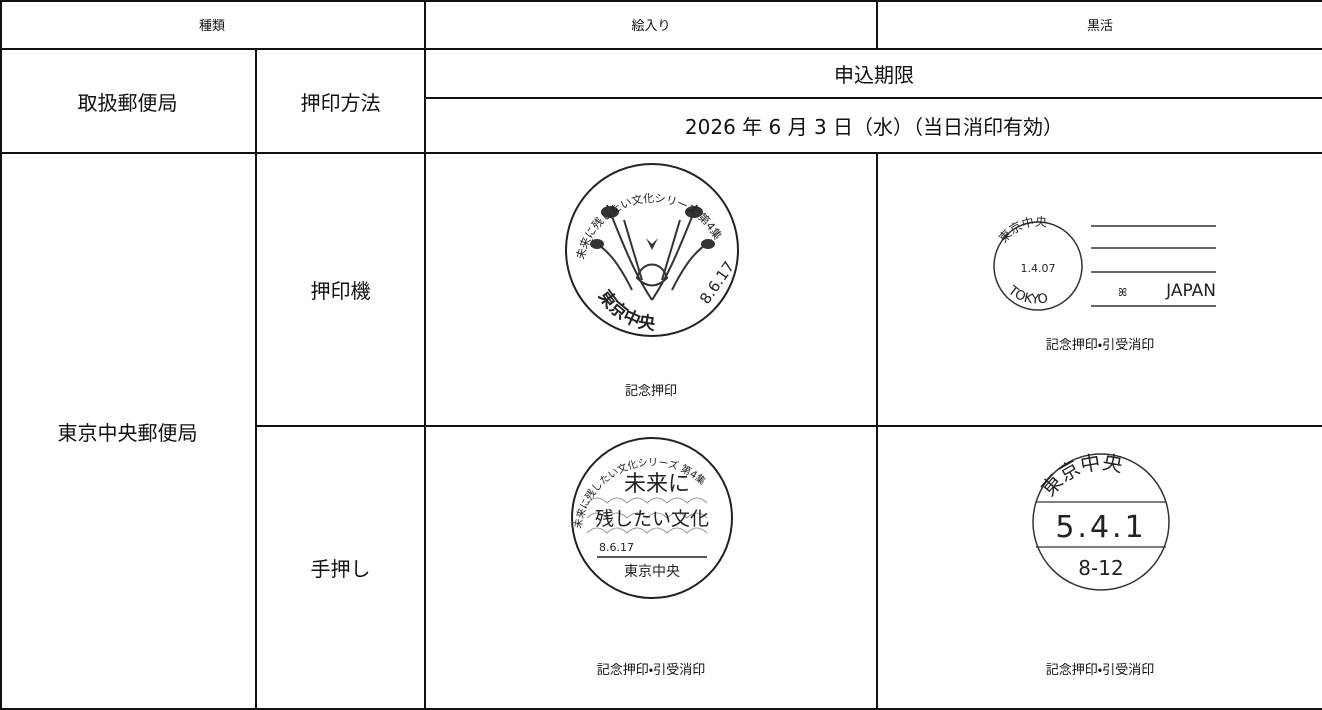 This screenshot has height=710, width=1322. I want to click on stamp-arc-text: 未来に残したい文化シリーズ 第4集, so click(649, 226).